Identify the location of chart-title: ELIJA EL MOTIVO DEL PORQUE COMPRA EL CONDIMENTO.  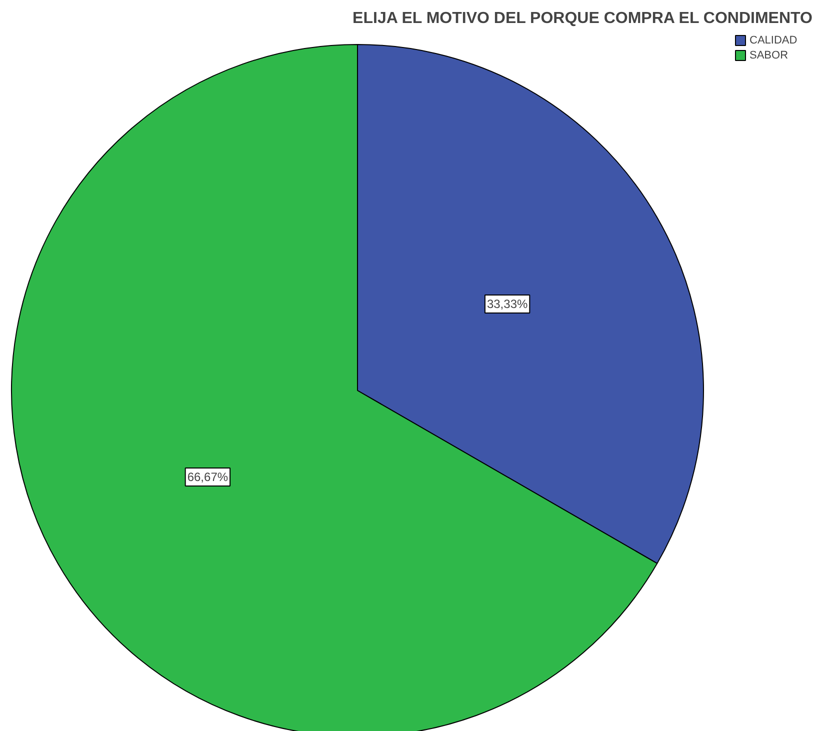
(582, 18).